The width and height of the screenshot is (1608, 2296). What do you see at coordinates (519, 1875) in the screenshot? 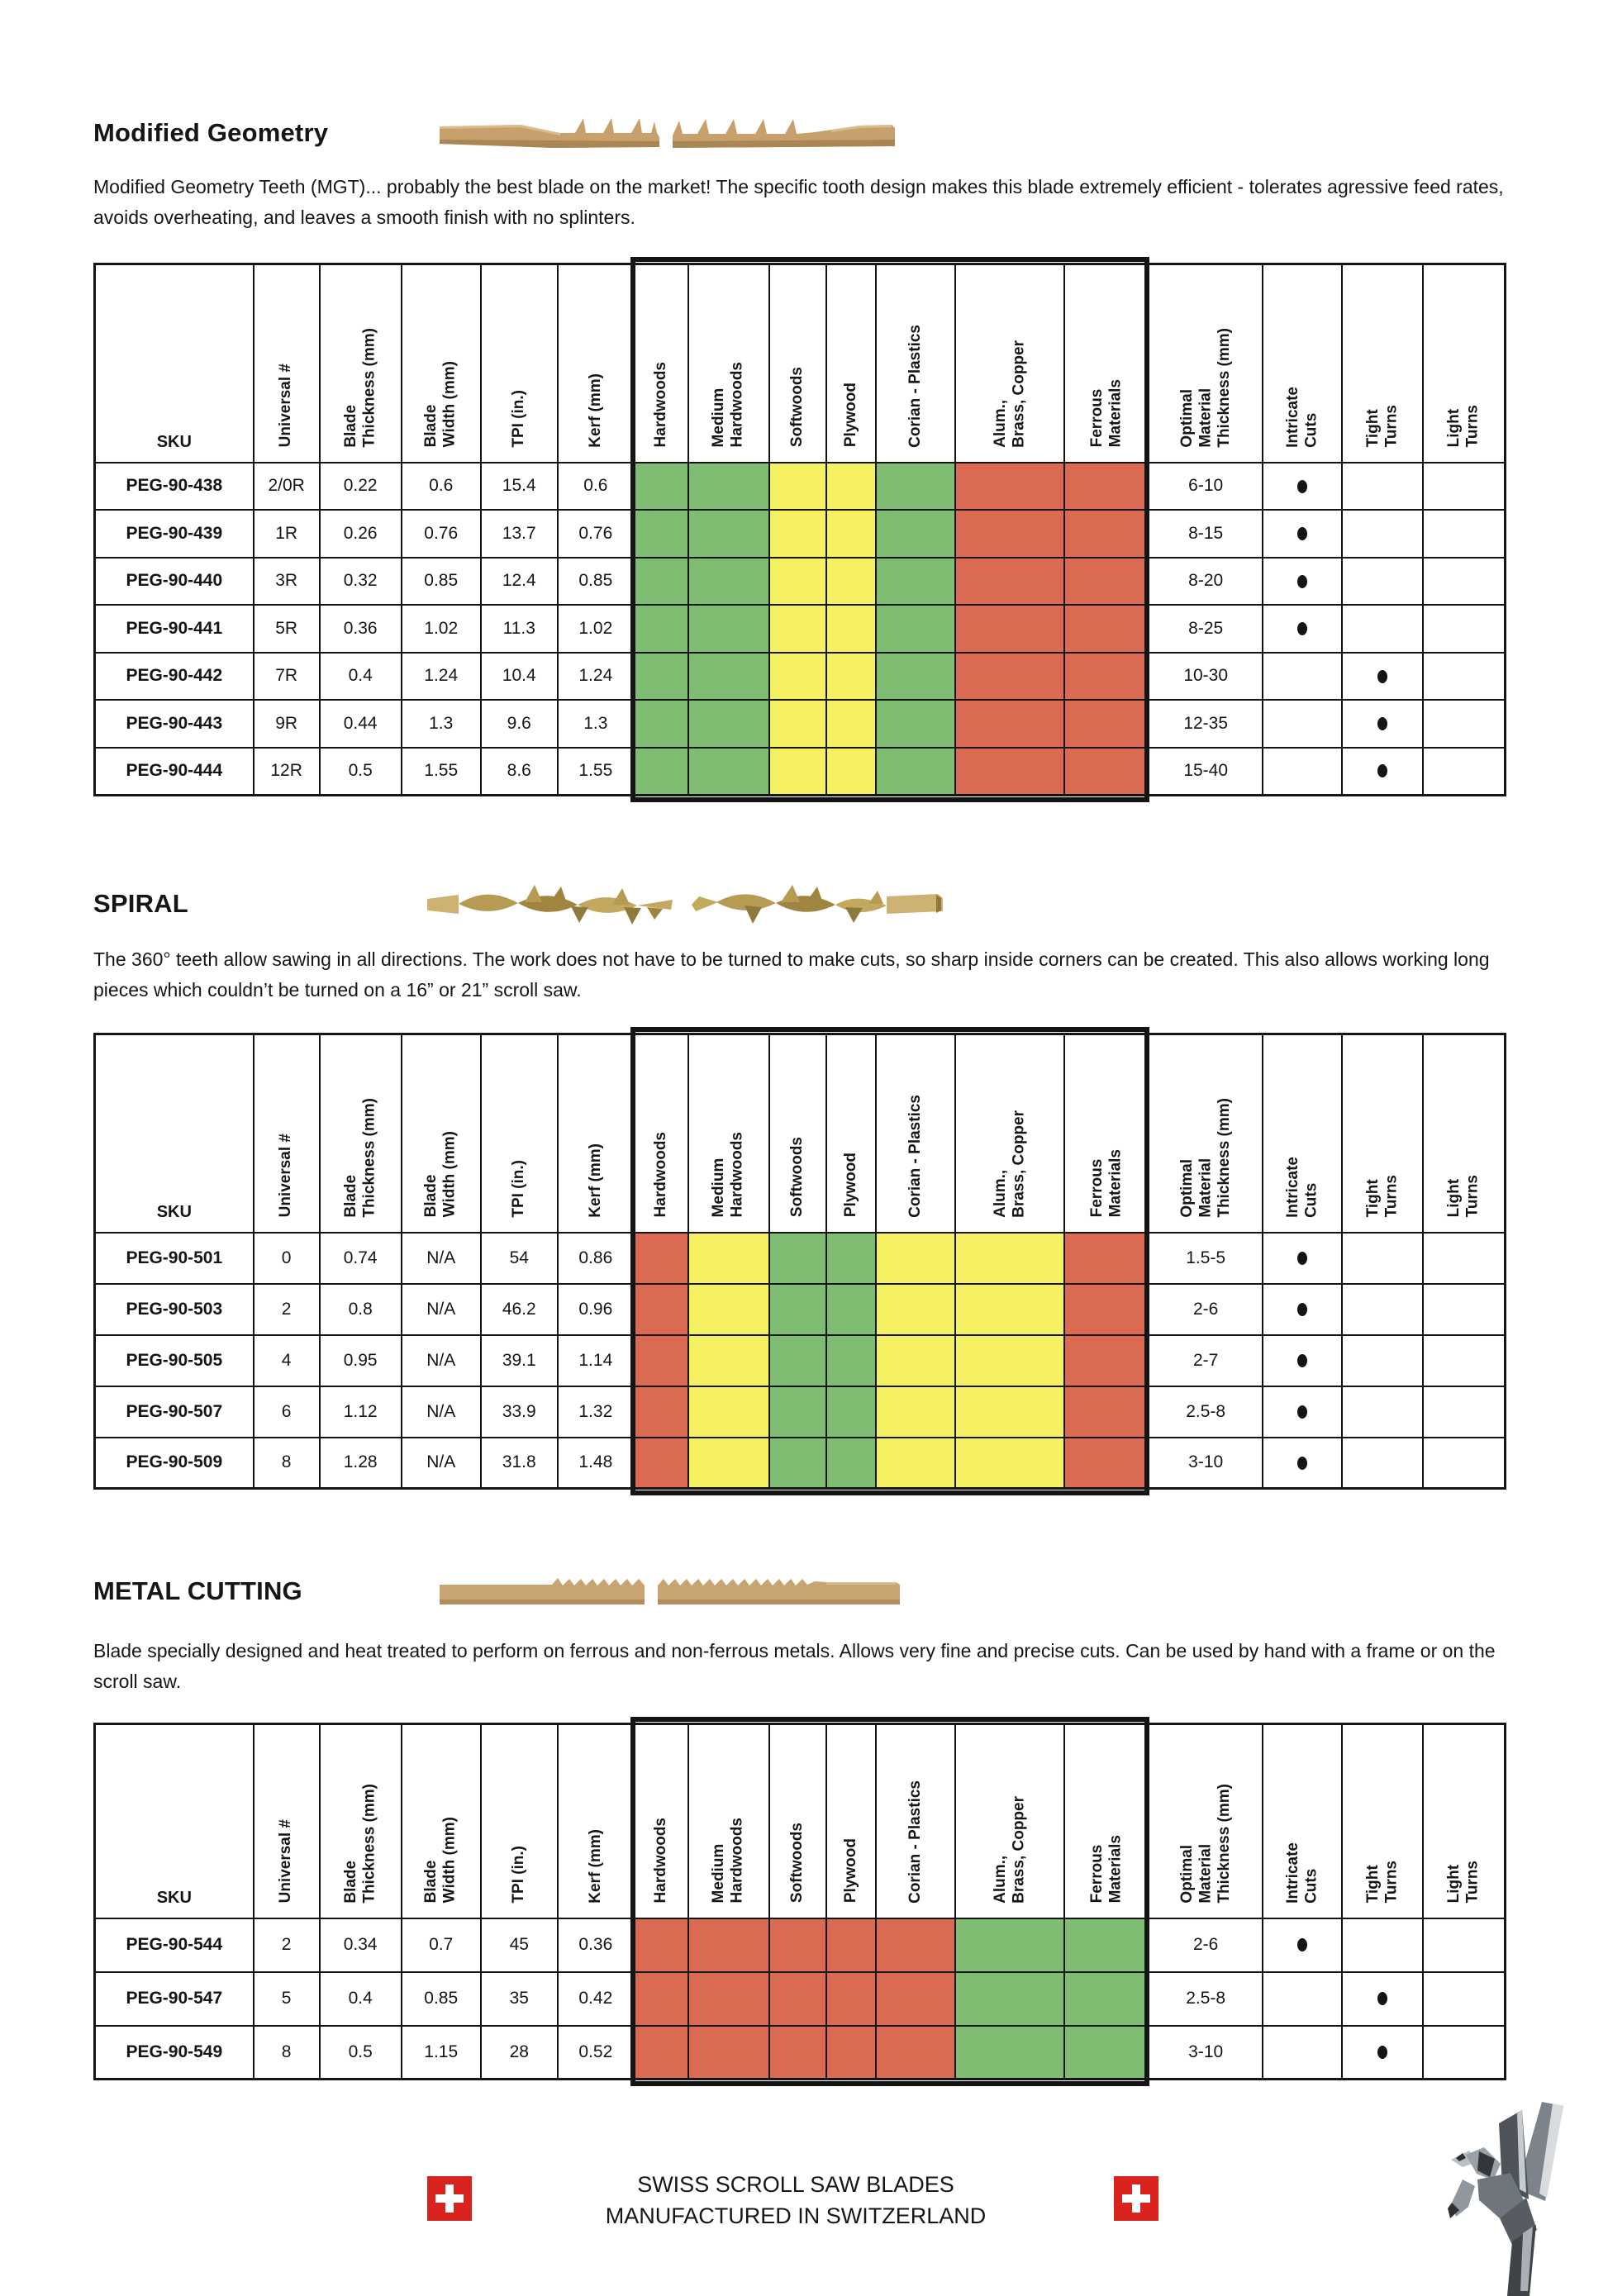
I see `column-header-label: TPI (in.)` at bounding box center [519, 1875].